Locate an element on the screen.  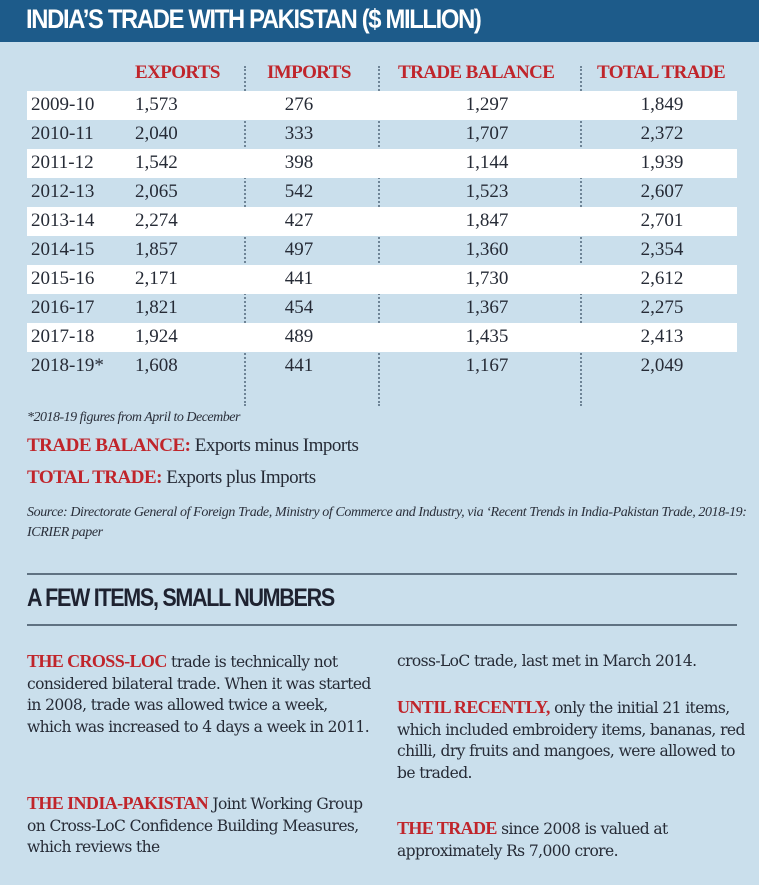
exports-cell: 2,040 is located at coordinates (156, 133).